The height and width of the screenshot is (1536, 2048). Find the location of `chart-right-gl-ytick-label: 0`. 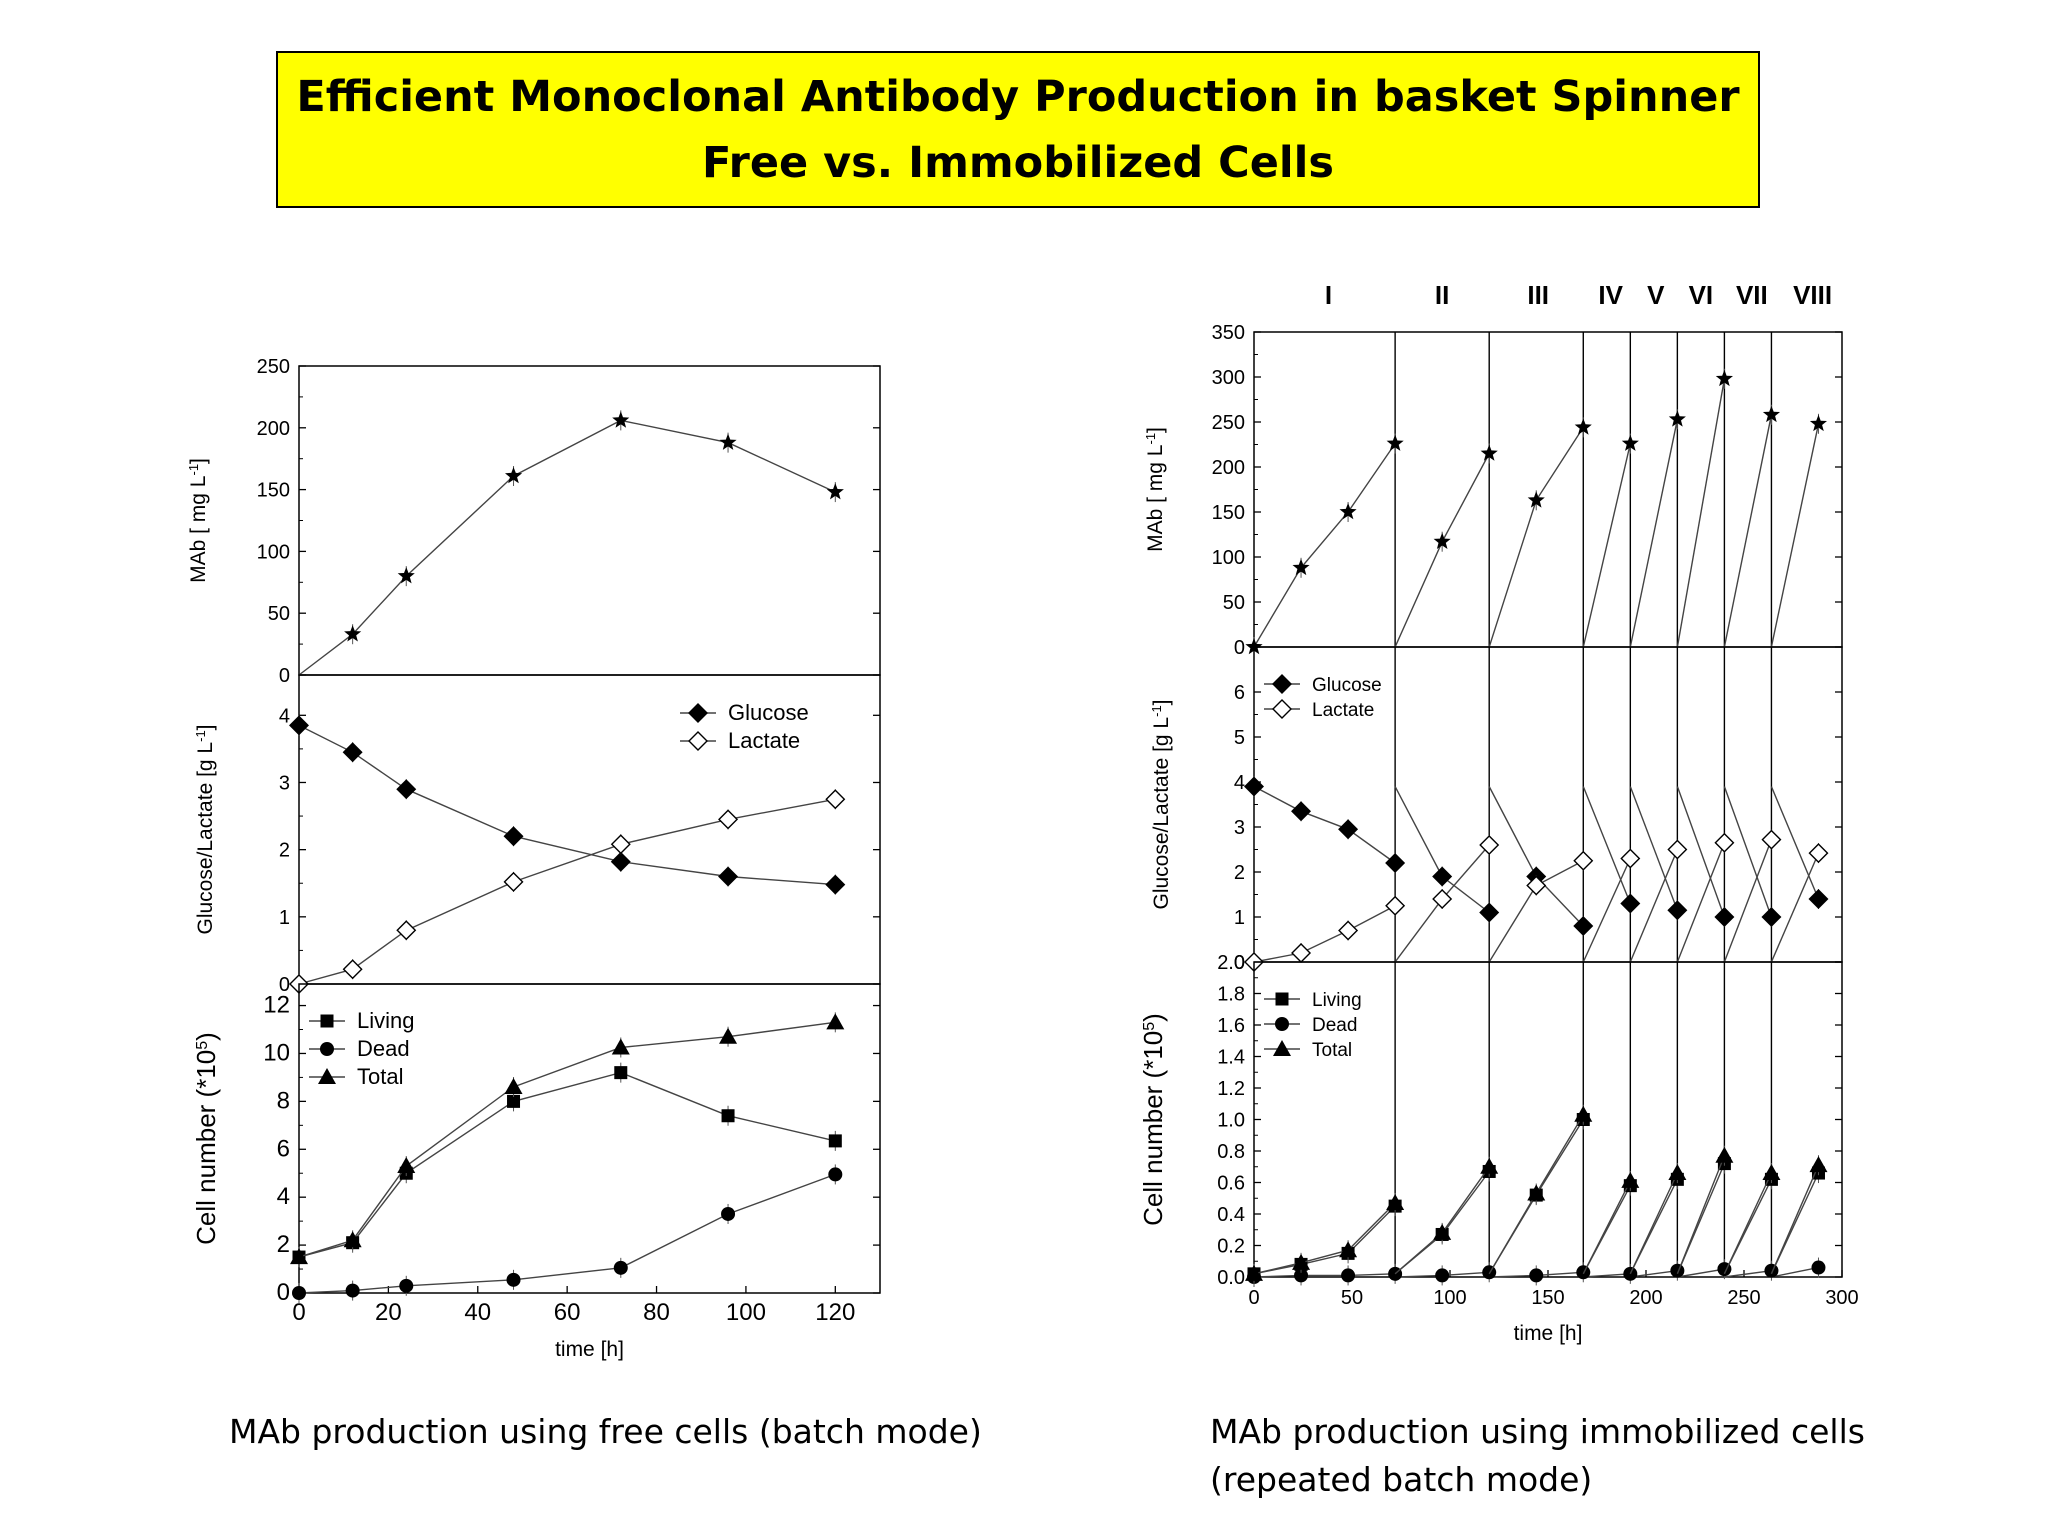

chart-right-gl-ytick-label: 0 is located at coordinates (1239, 963).